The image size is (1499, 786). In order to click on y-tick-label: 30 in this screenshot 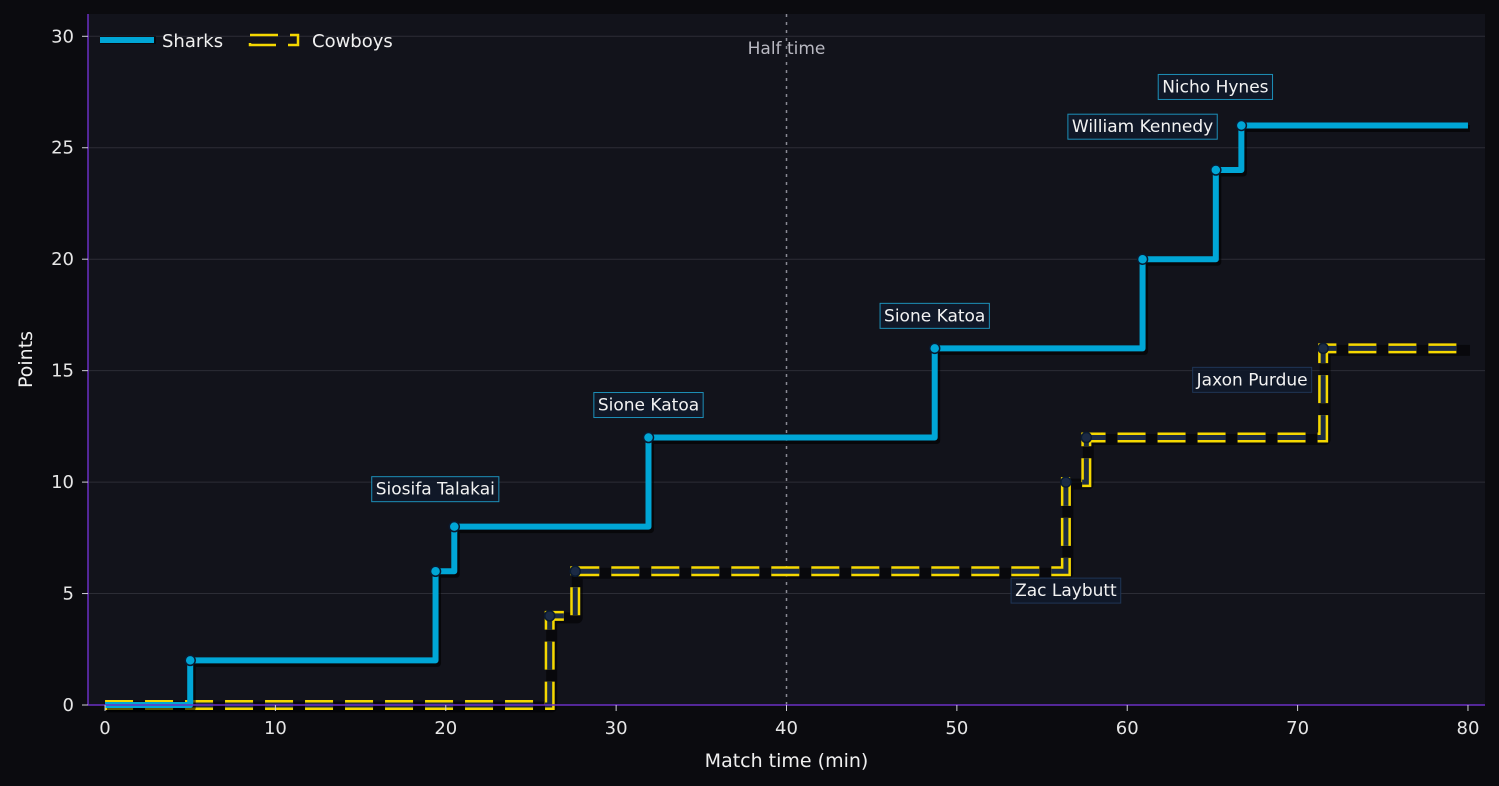, I will do `click(62, 36)`.